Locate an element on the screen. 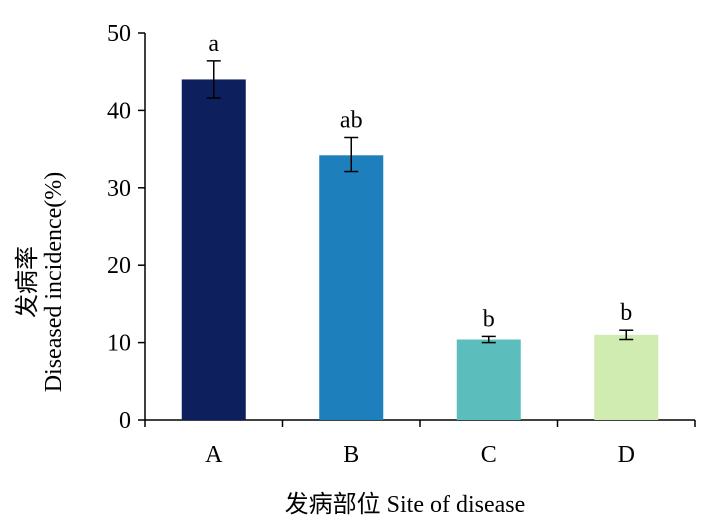  y-tick-label: 40 is located at coordinates (119, 111).